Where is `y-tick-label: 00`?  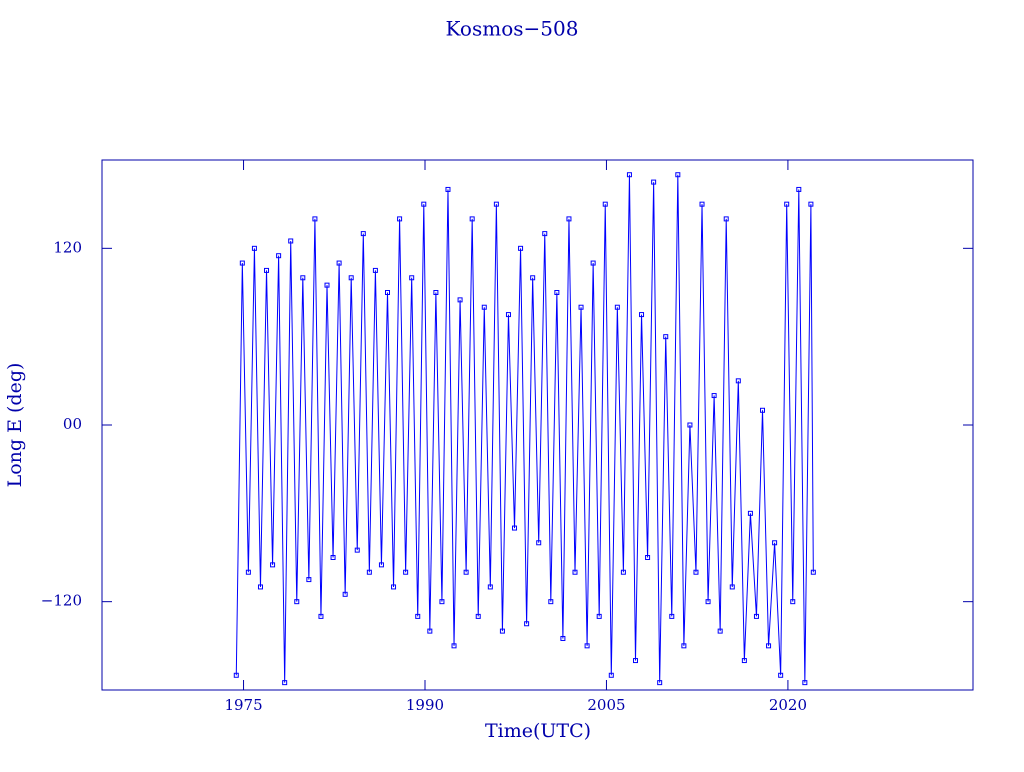
y-tick-label: 00 is located at coordinates (72, 424).